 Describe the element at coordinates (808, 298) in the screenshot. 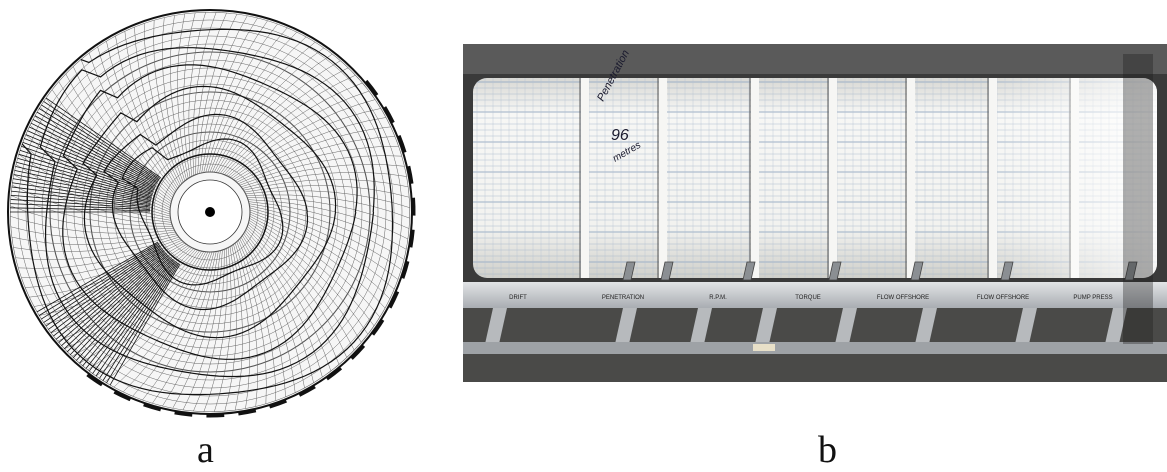

I see `rail-label: TORQUE` at that location.